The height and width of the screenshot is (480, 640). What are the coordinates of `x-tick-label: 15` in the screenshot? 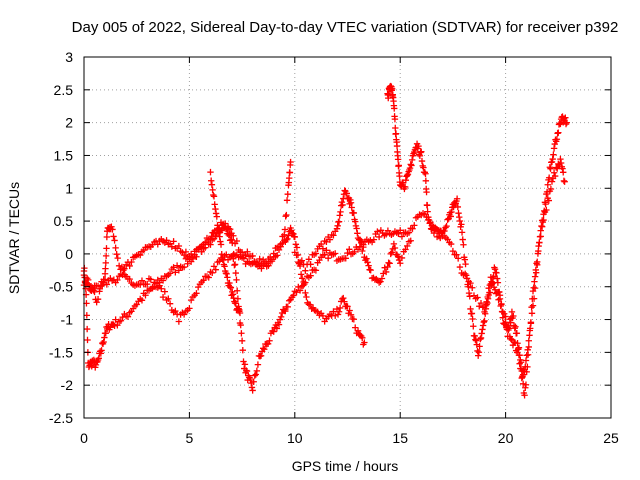 It's located at (400, 438).